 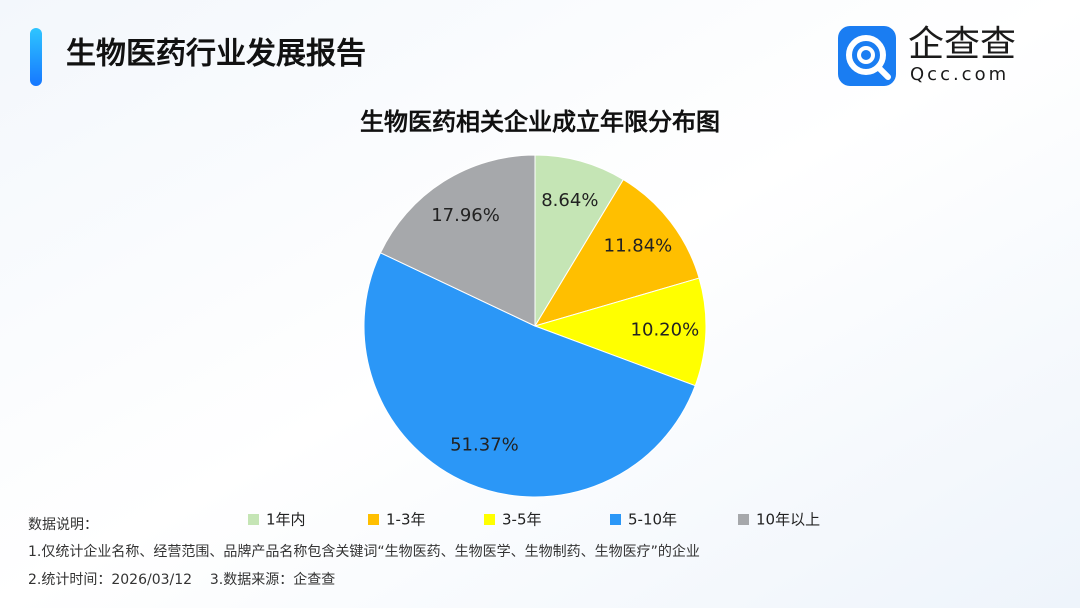 What do you see at coordinates (665, 330) in the screenshot?
I see `data-label: 10.20%` at bounding box center [665, 330].